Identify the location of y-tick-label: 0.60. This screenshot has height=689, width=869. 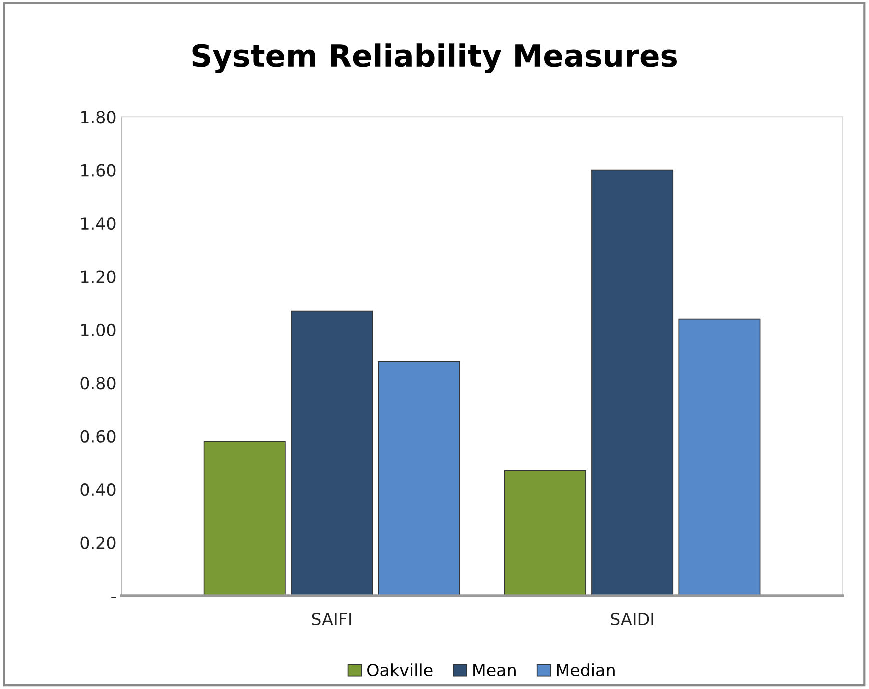
(98, 436).